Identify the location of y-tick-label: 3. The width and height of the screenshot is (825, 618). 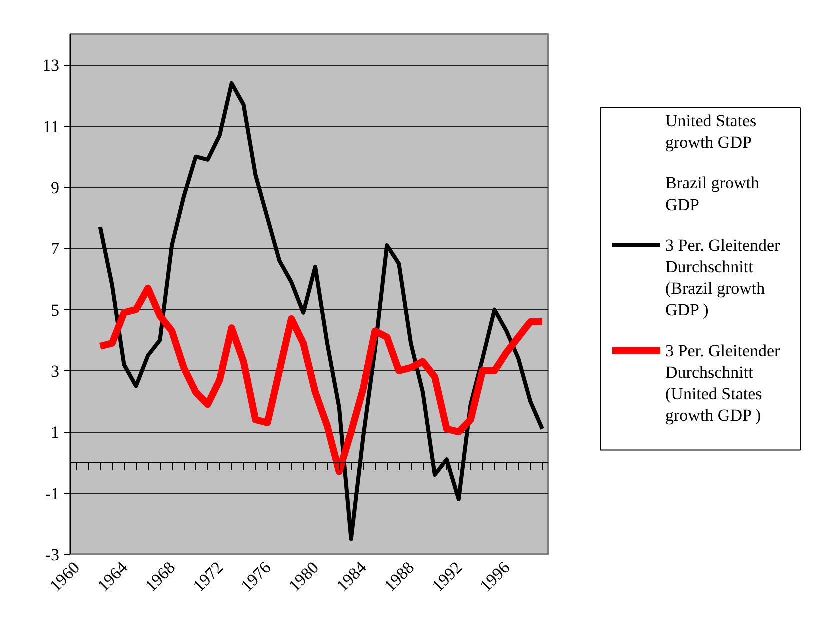
(55, 371).